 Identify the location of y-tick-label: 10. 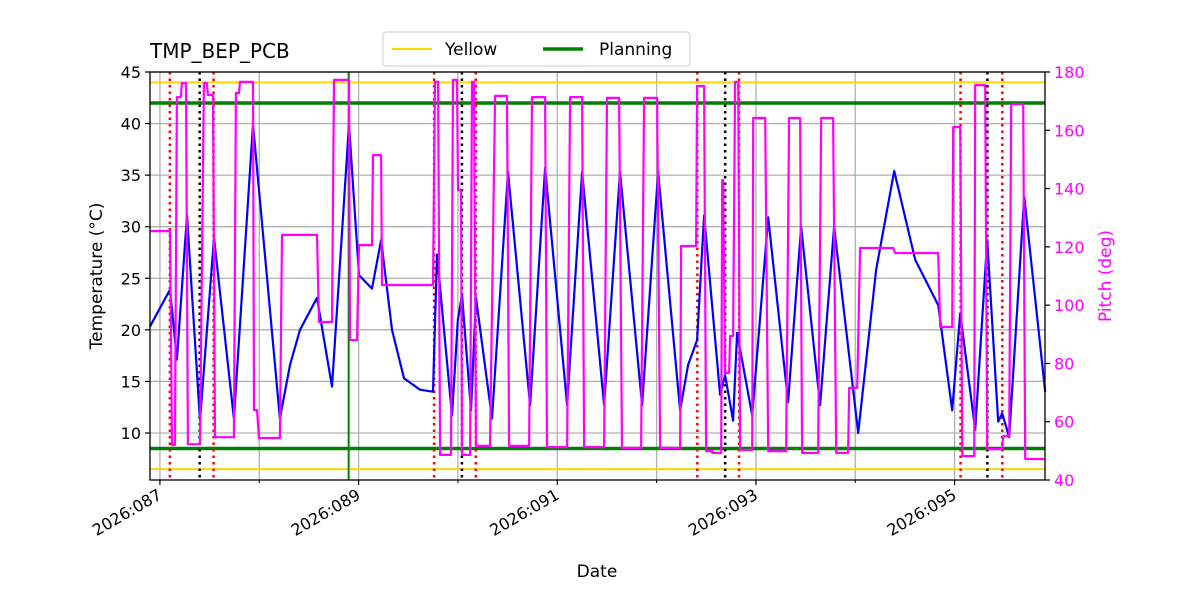
(131, 433).